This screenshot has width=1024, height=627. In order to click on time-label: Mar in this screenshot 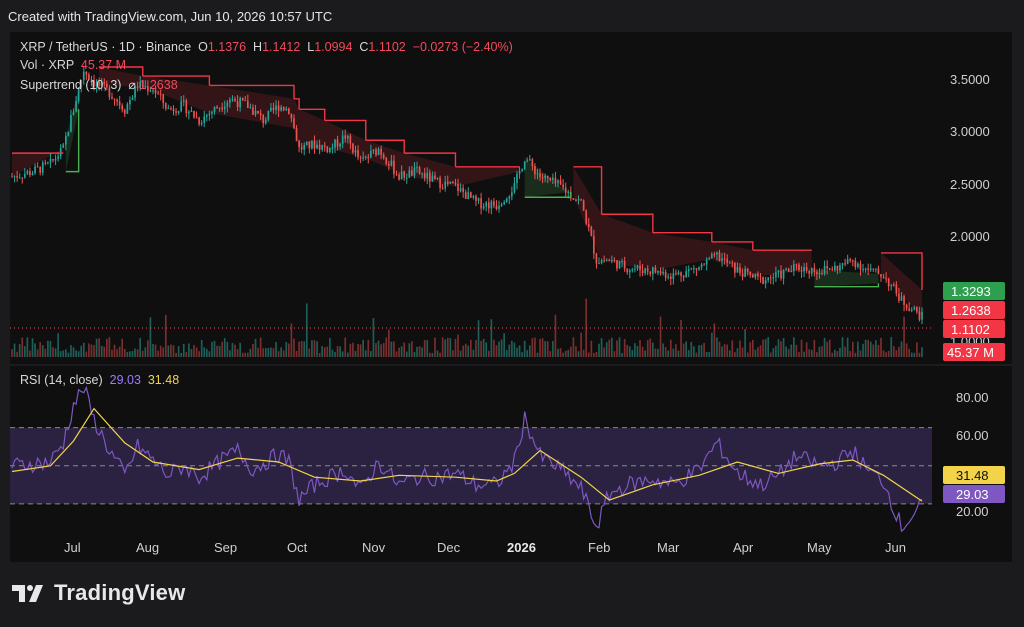, I will do `click(668, 547)`.